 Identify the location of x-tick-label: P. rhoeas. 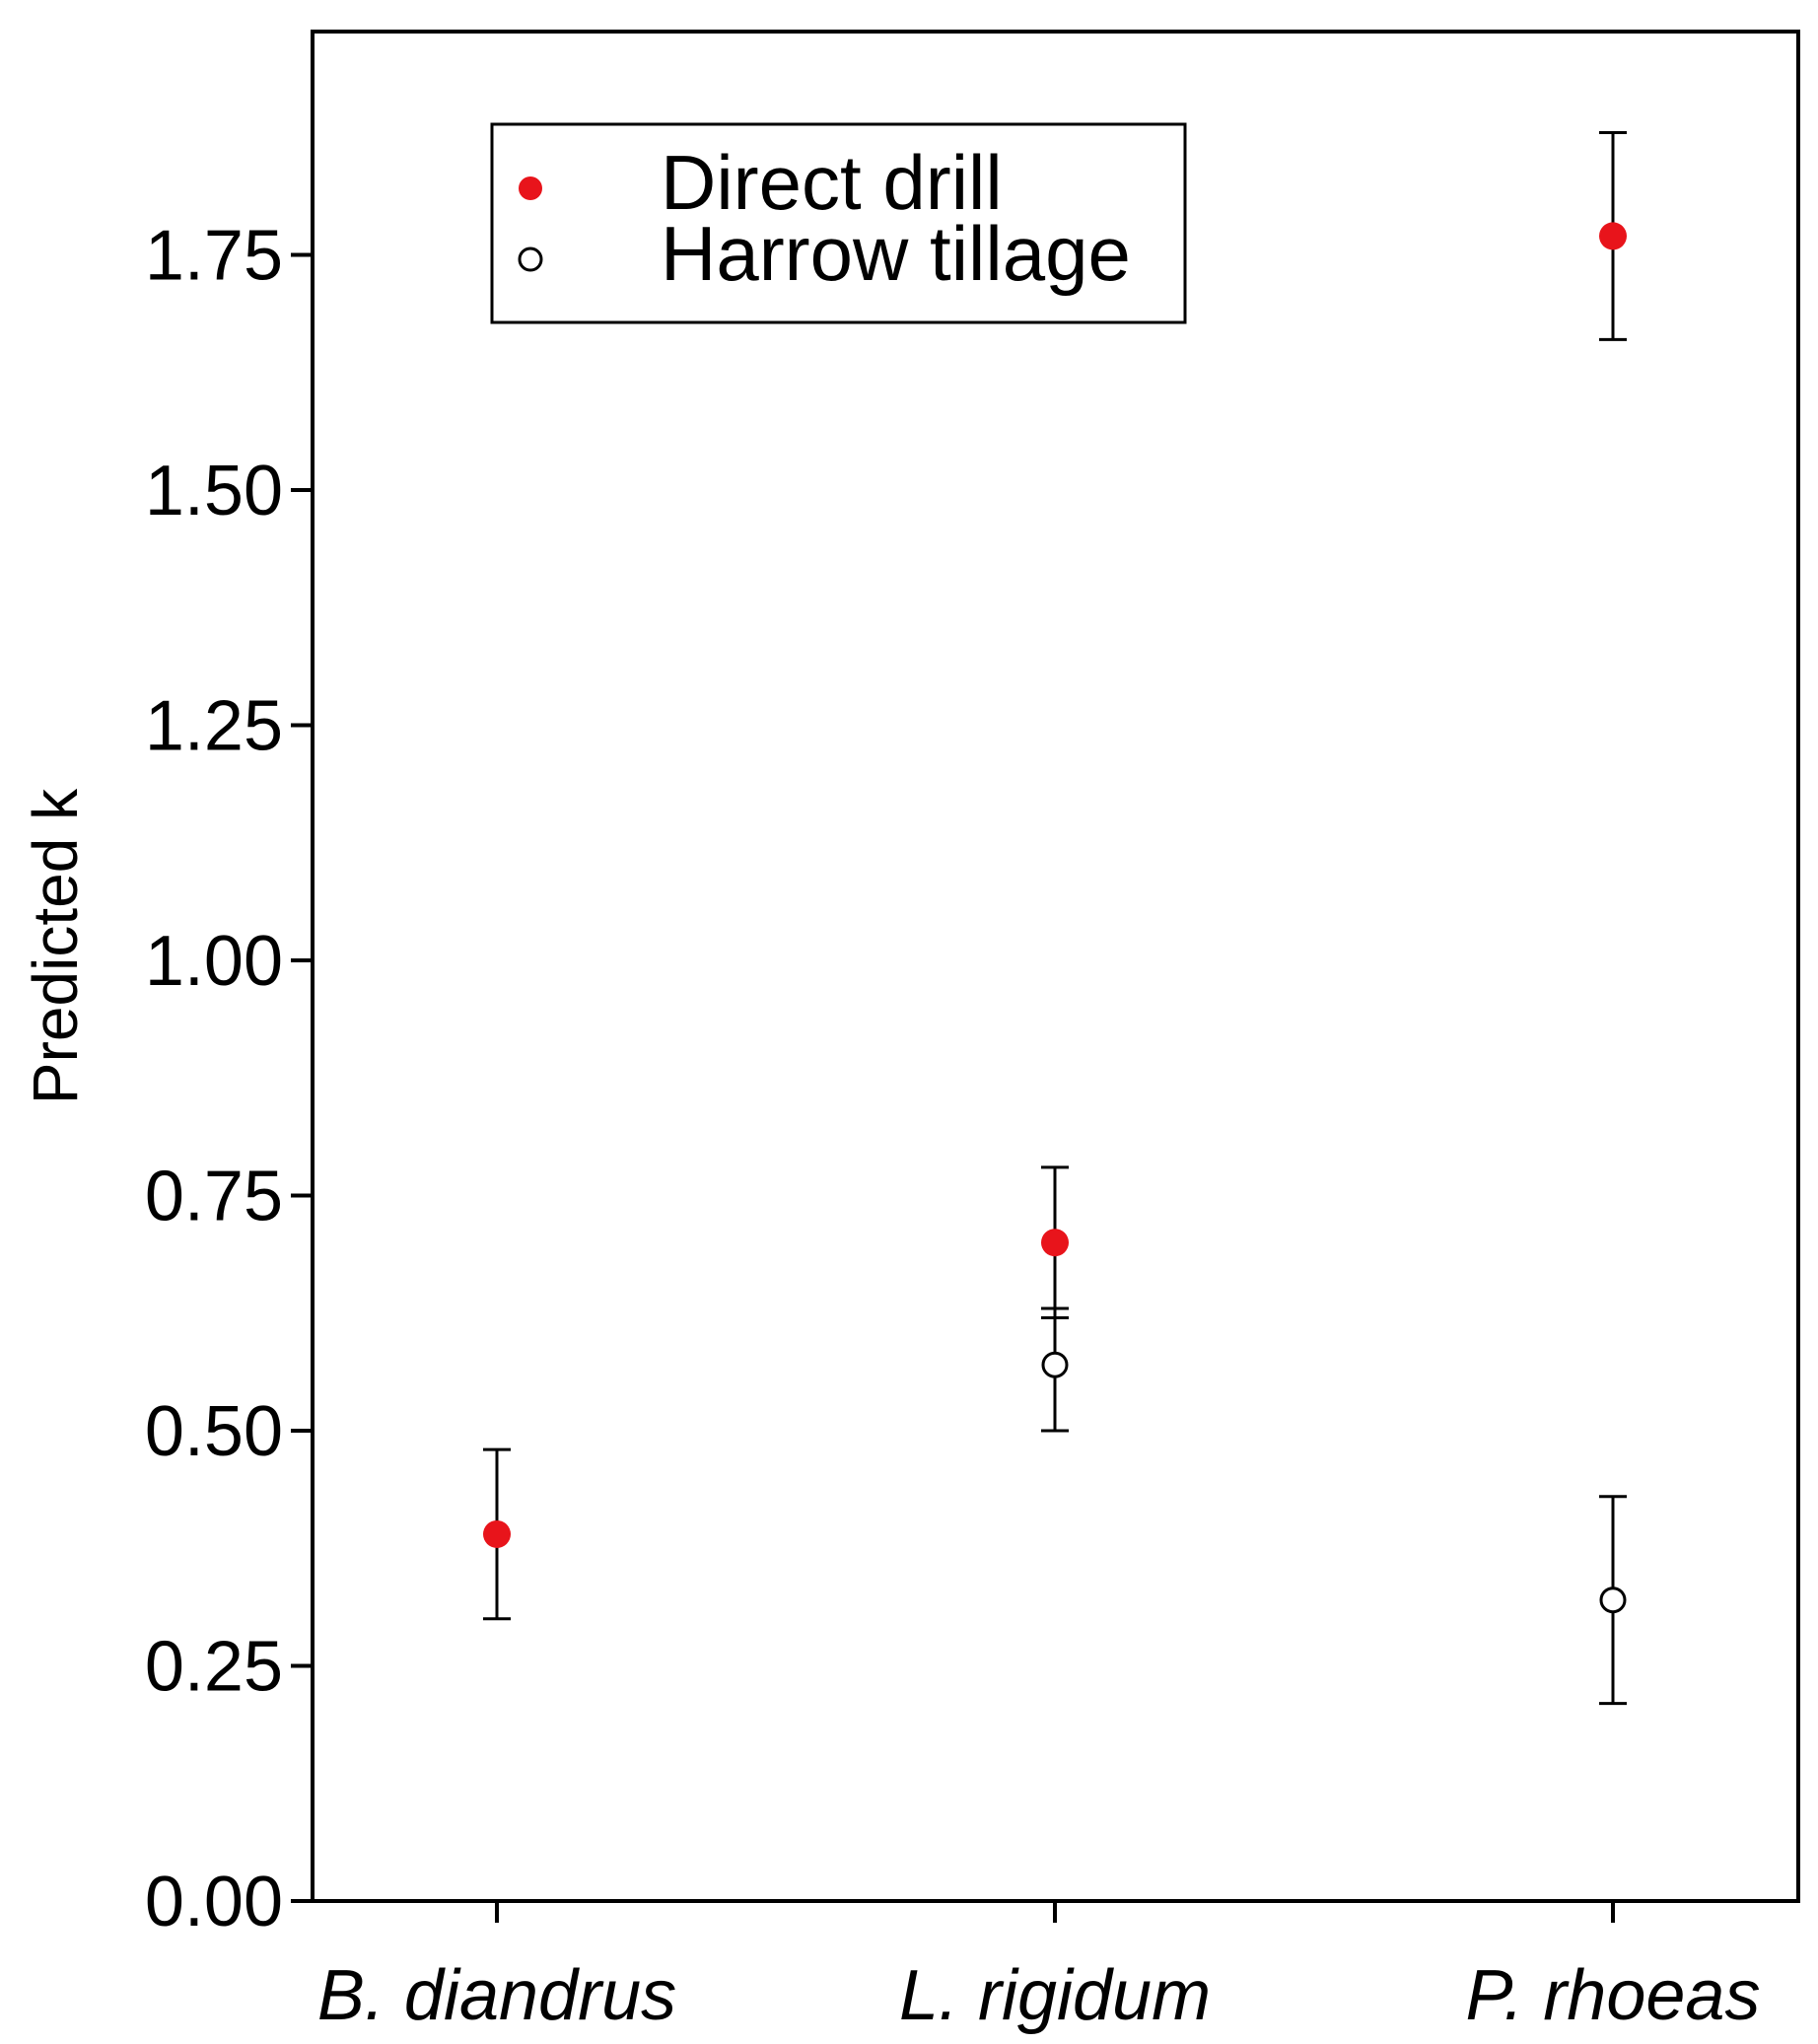
(1613, 1996).